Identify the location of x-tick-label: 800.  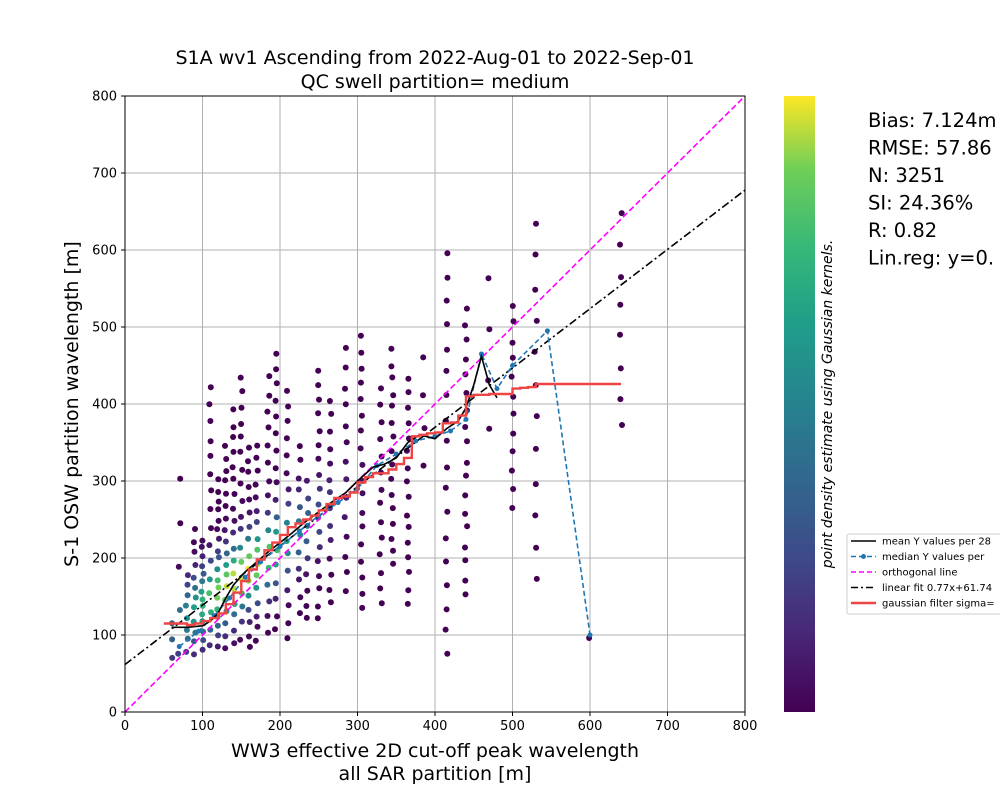
(745, 726).